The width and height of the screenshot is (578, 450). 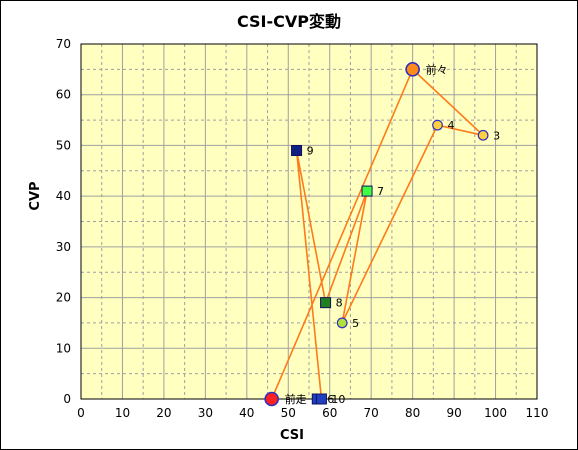 I want to click on y-tick-label: 30, so click(x=63, y=247).